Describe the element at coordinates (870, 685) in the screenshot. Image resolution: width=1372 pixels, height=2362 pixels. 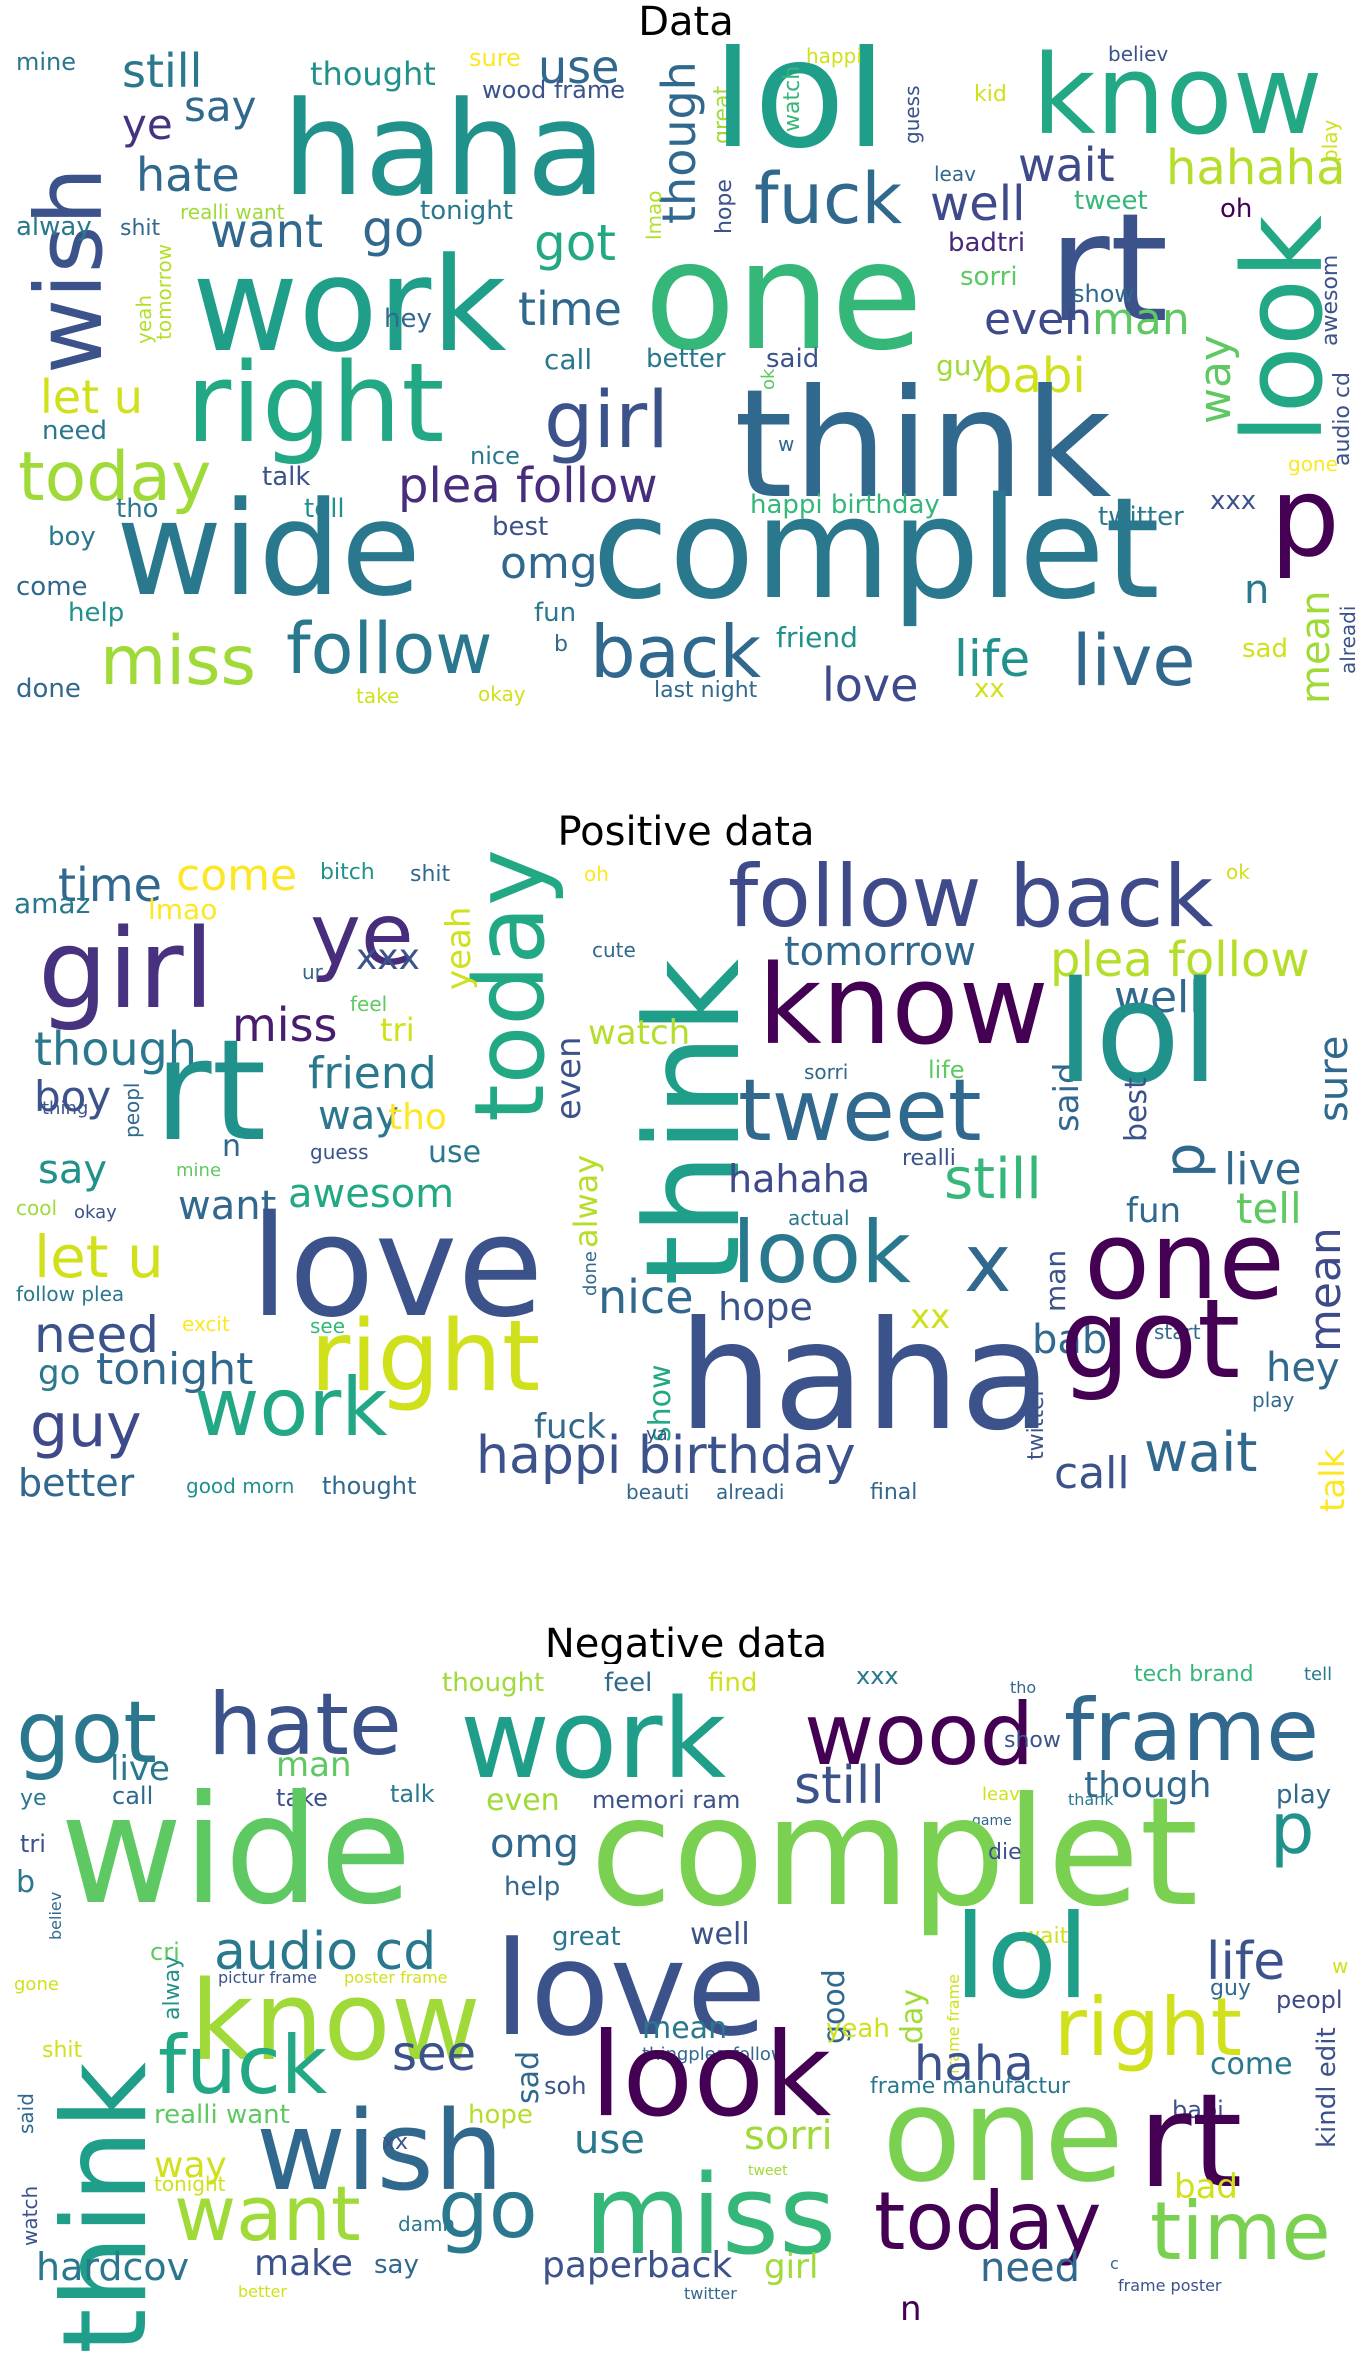
I see `word: love` at that location.